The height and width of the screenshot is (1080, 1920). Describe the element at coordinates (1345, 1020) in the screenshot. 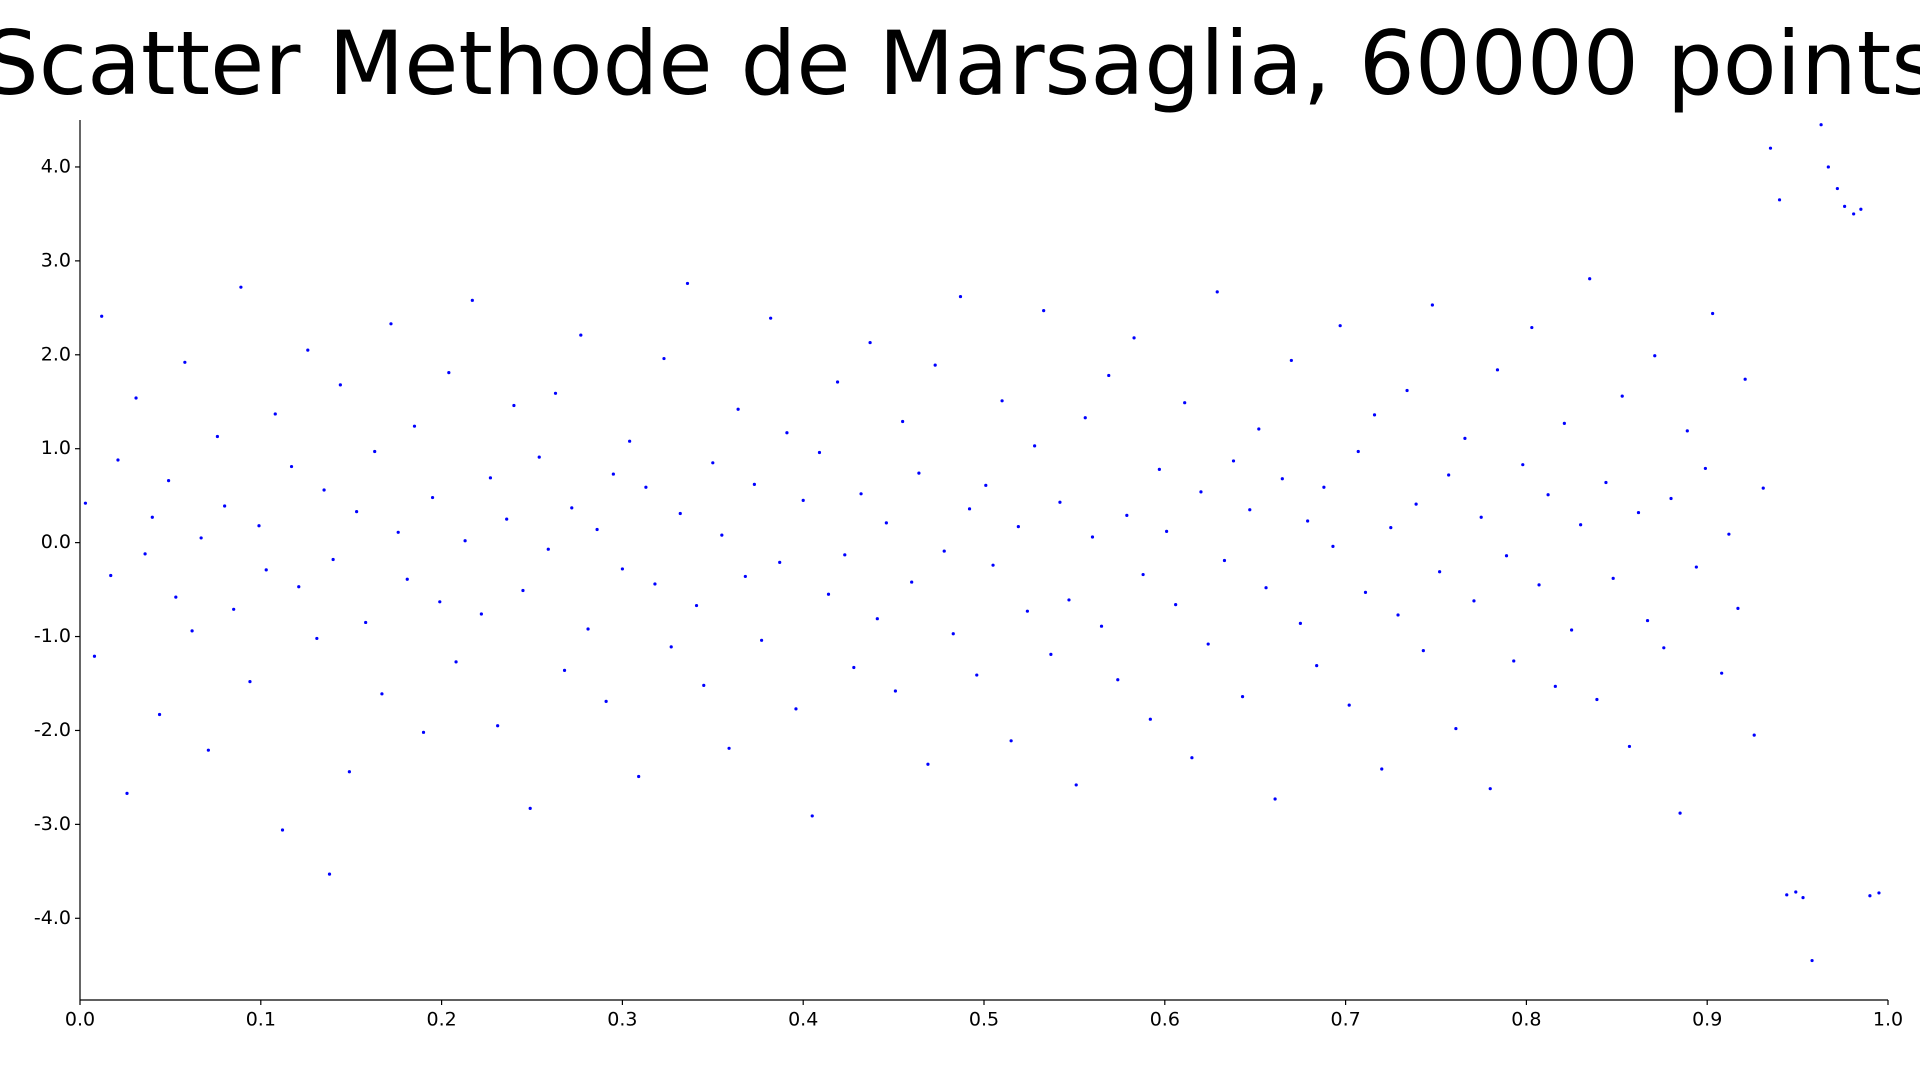

I see `x-tick-label: 0.7` at that location.